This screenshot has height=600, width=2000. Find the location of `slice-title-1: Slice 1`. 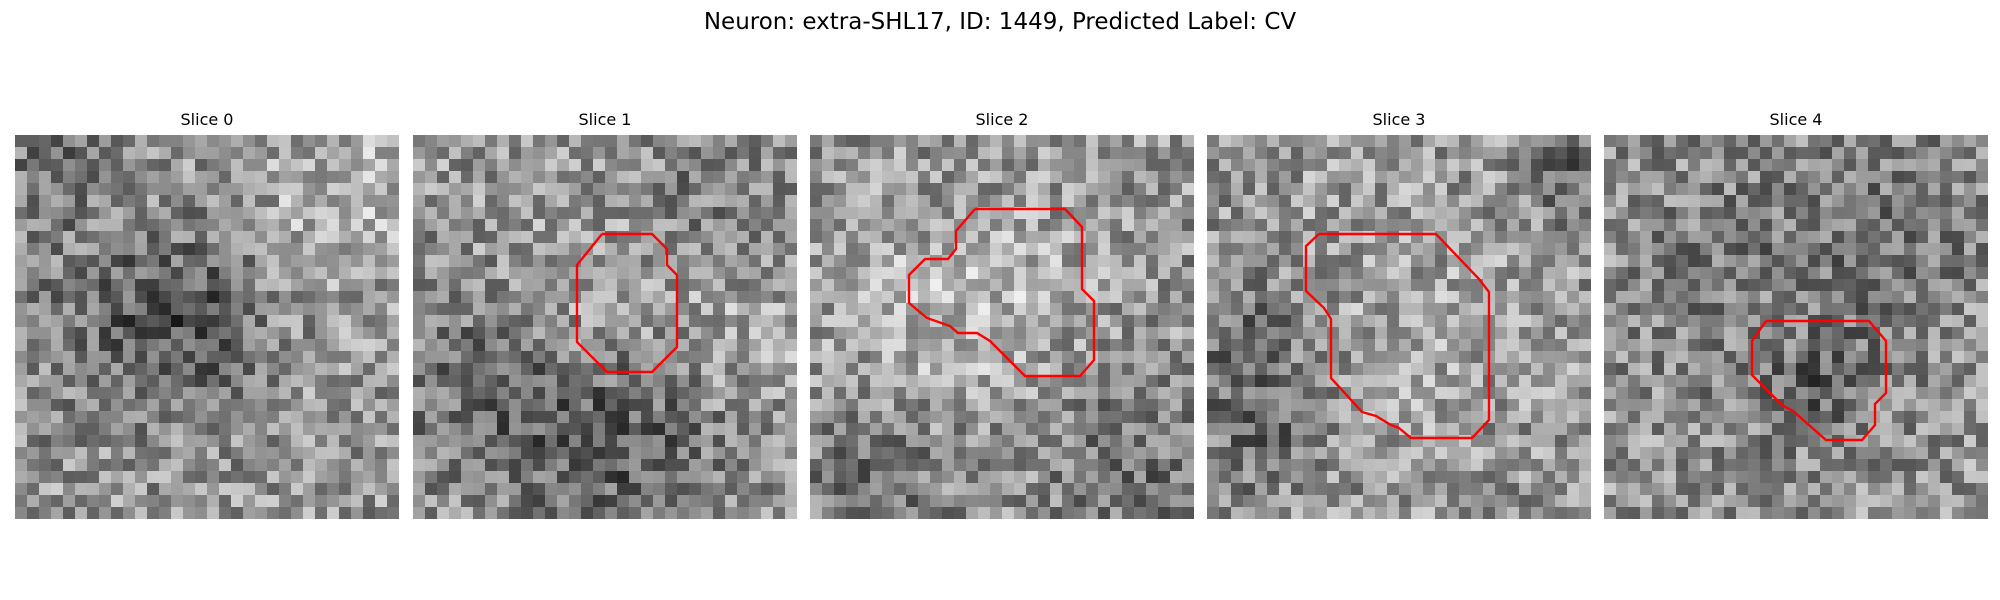

slice-title-1: Slice 1 is located at coordinates (605, 119).